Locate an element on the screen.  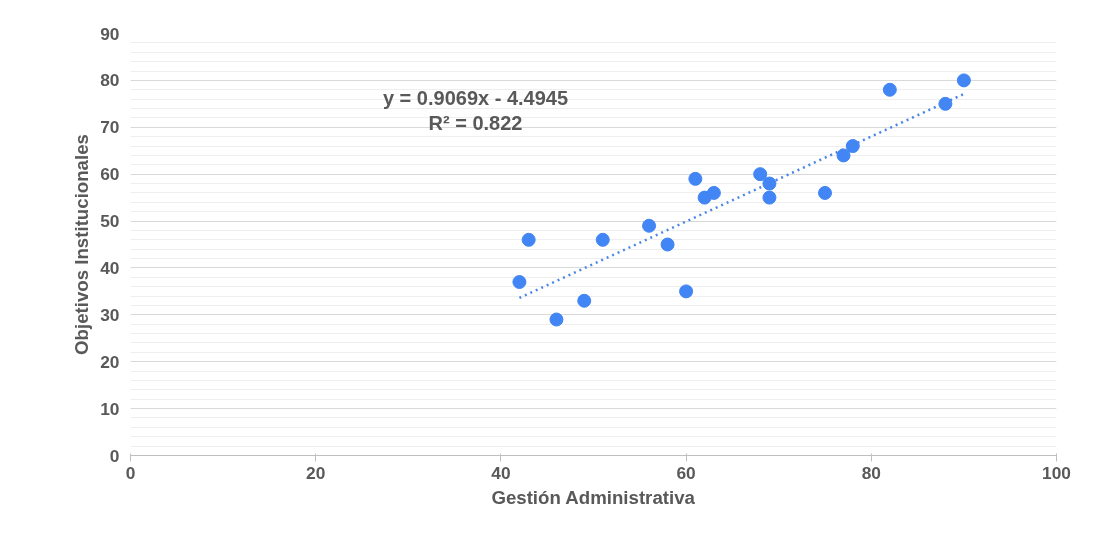
annotation: y = 0.9069x - 4.4945 is located at coordinates (475, 97).